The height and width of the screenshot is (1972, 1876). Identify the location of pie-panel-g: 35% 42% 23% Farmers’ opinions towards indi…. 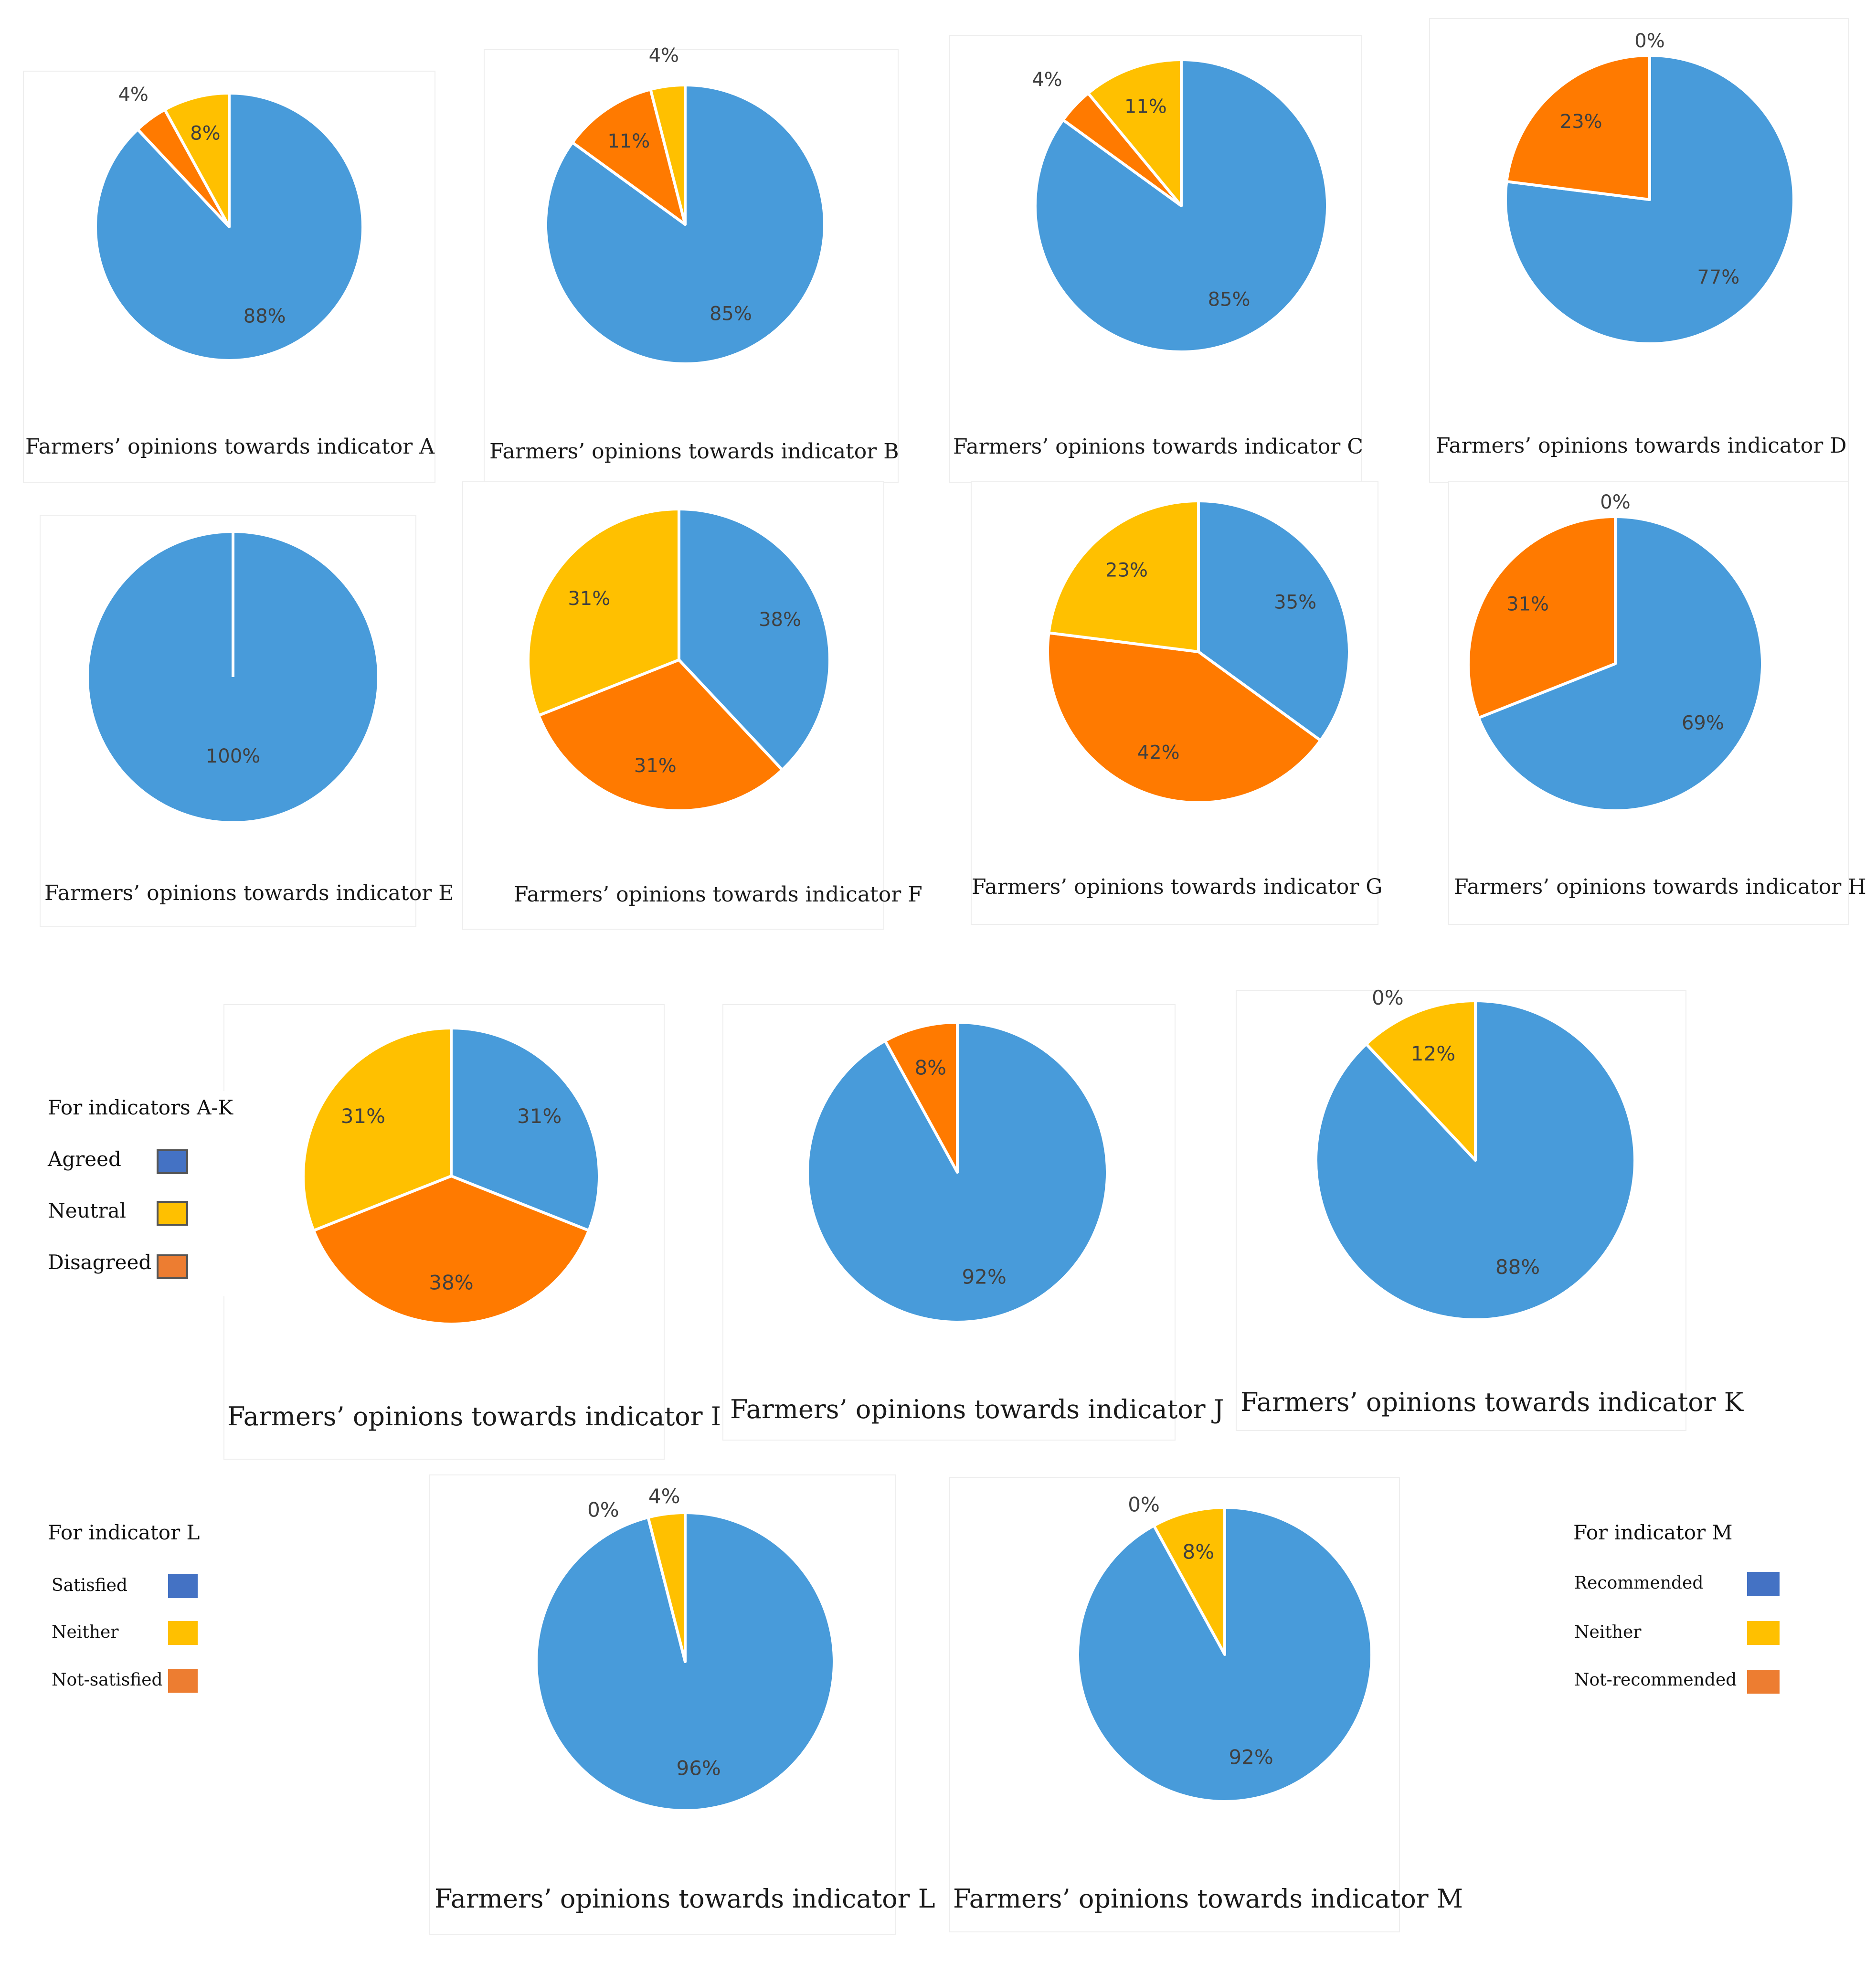
(1177, 703).